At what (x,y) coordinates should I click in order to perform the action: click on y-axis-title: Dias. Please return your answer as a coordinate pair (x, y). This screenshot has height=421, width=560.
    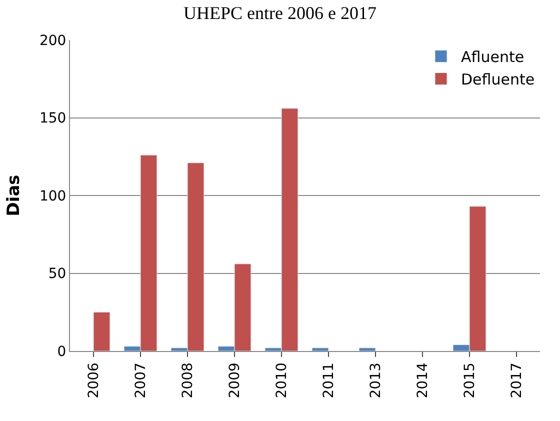
    Looking at the image, I should click on (14, 195).